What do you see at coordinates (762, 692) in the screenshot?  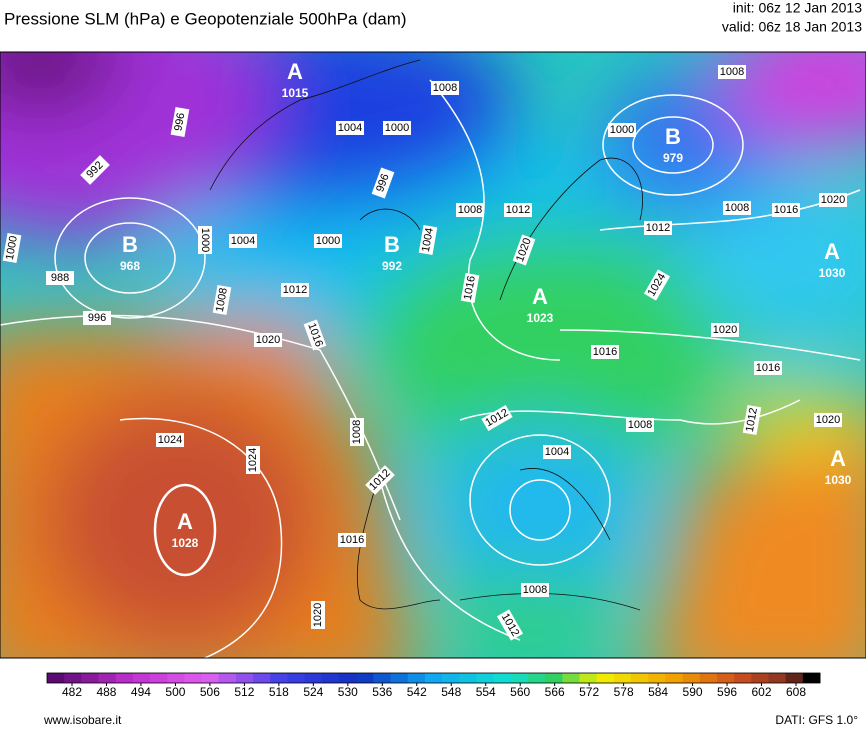 I see `colorbar-tick-label: 602` at bounding box center [762, 692].